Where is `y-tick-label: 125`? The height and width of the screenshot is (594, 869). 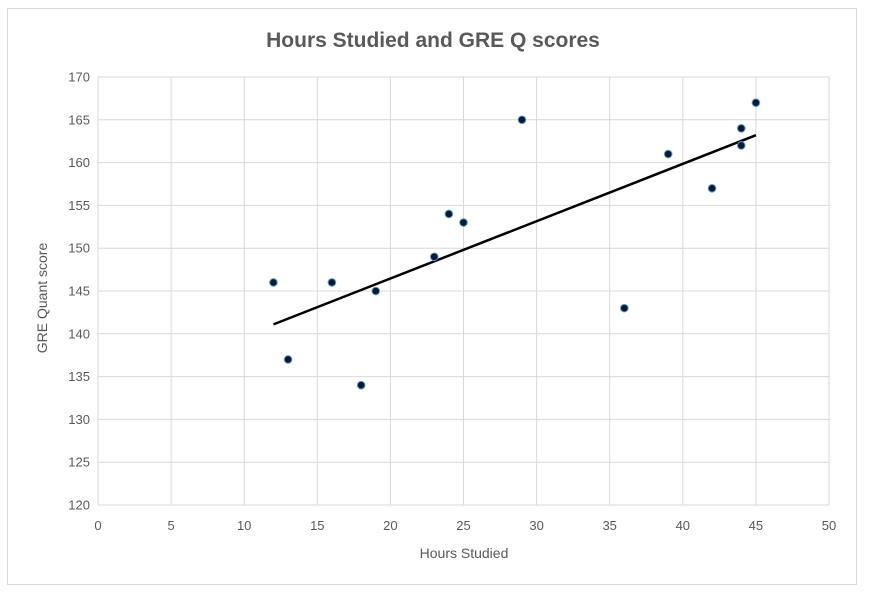 y-tick-label: 125 is located at coordinates (79, 462).